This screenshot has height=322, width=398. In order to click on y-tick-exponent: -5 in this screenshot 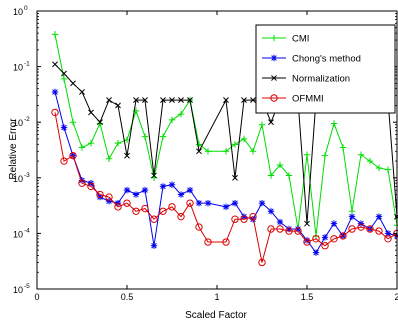, I will do `click(27, 286)`.